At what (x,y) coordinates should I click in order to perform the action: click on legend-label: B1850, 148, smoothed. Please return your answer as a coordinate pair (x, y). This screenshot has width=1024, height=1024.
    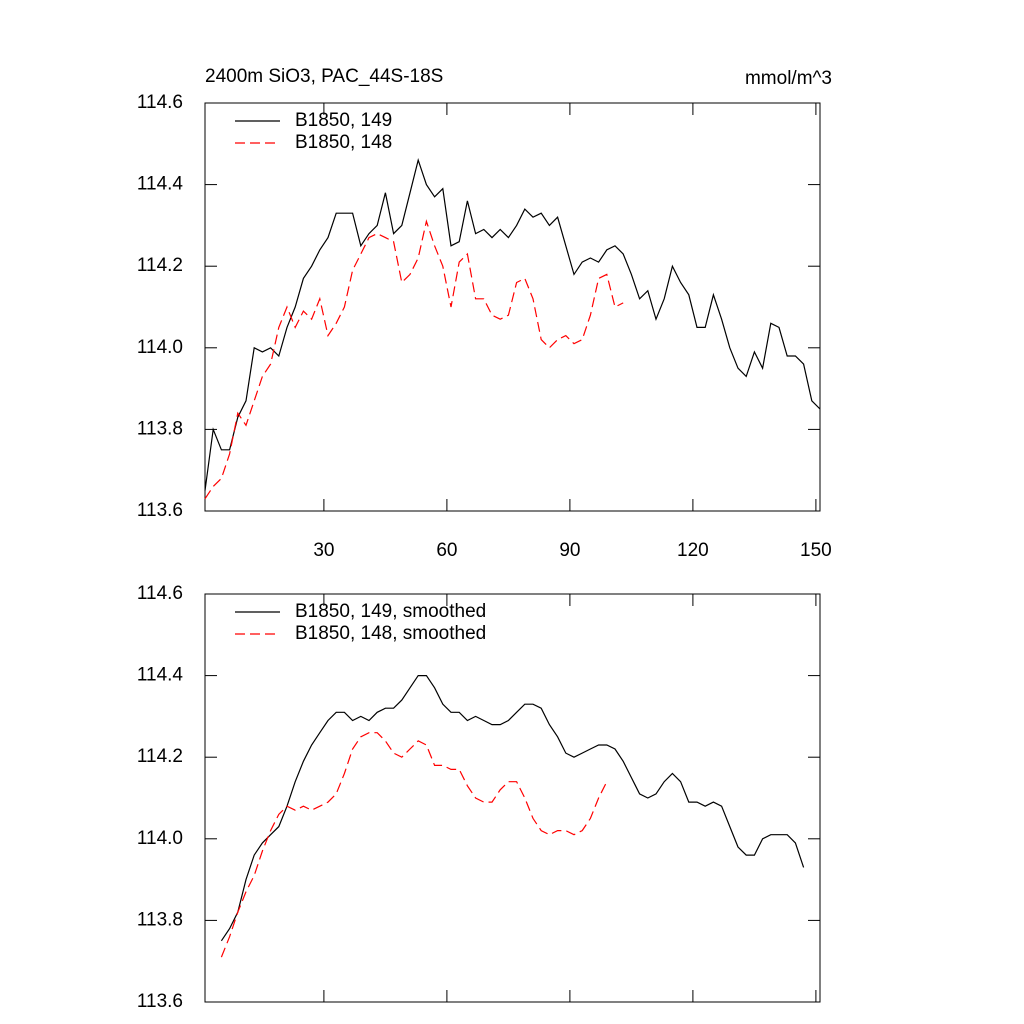
    Looking at the image, I should click on (390, 633).